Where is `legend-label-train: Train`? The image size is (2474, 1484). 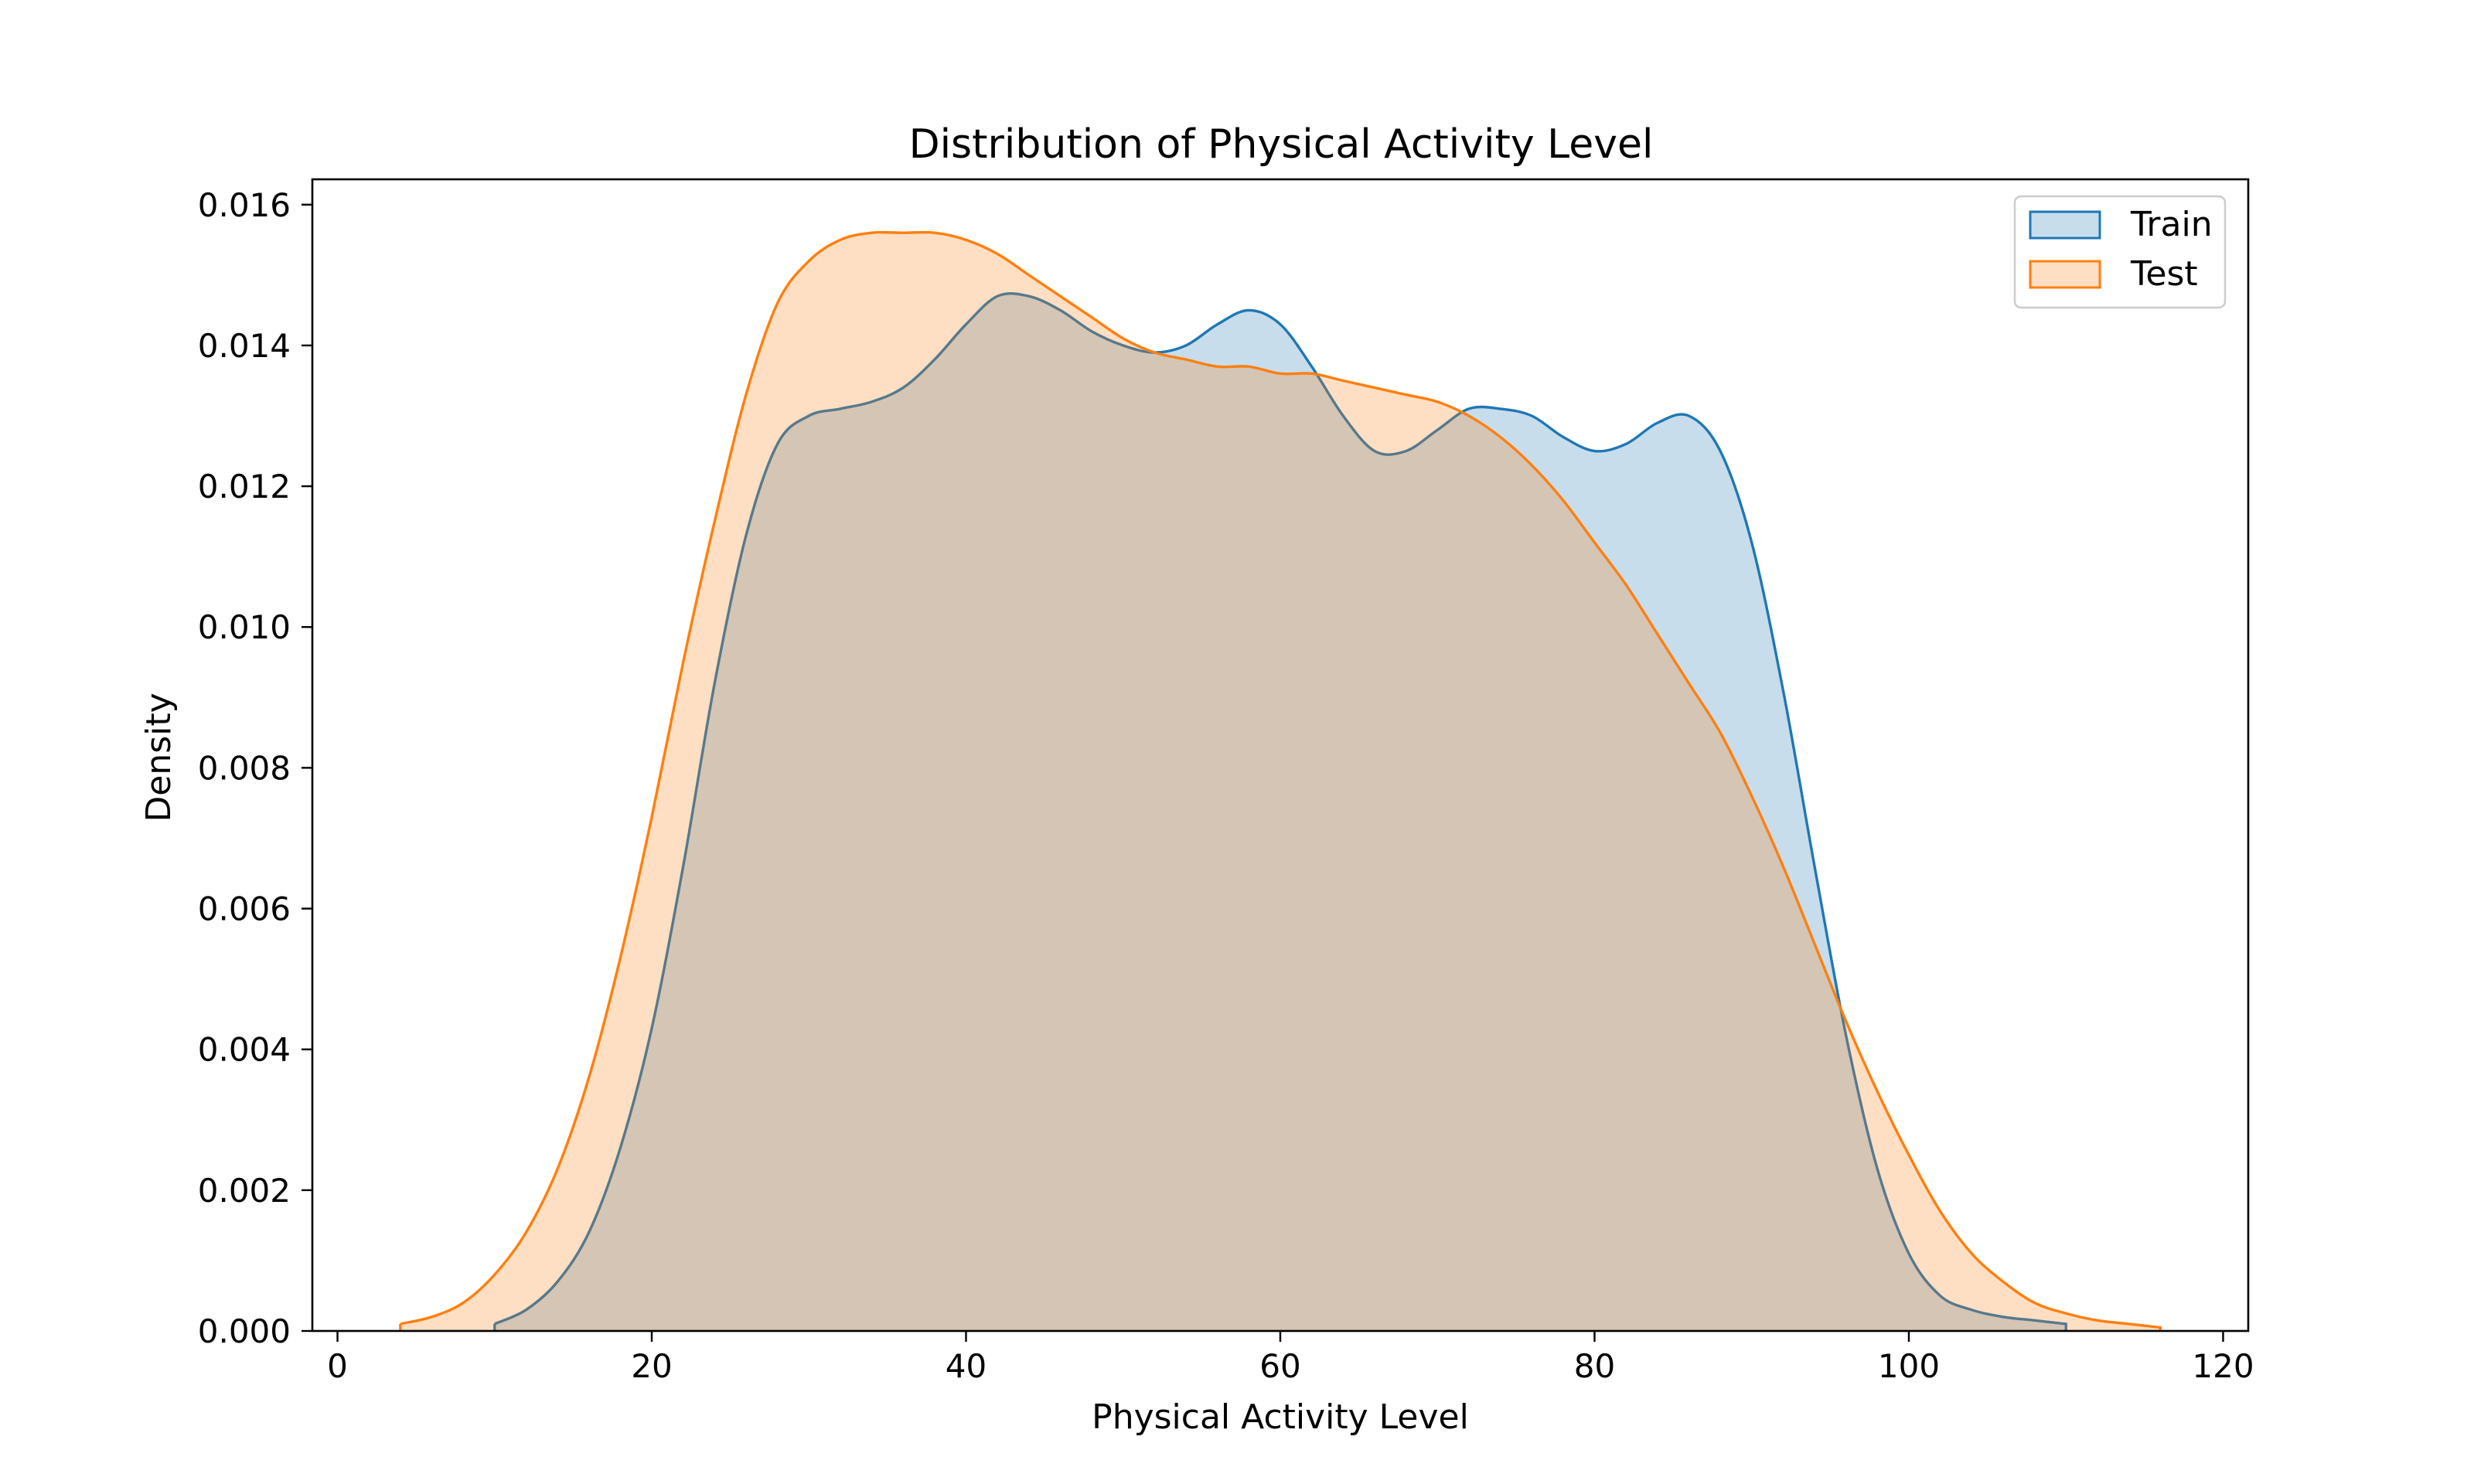
legend-label-train: Train is located at coordinates (2171, 224).